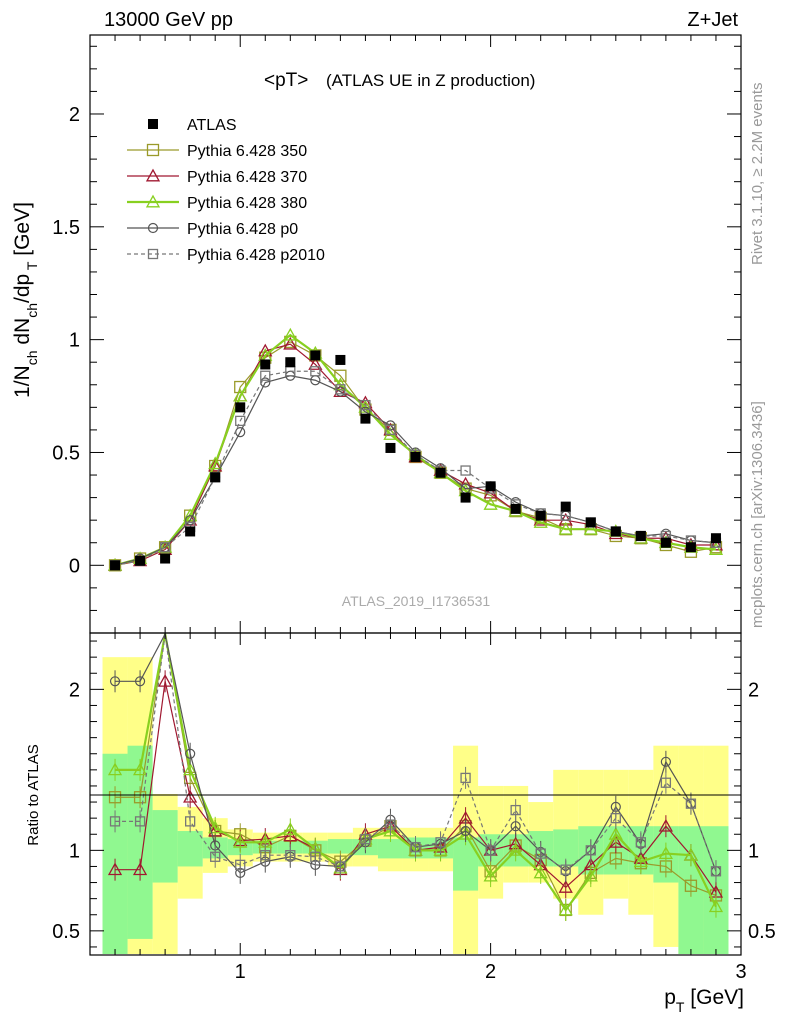 The height and width of the screenshot is (1024, 786). I want to click on plot-title-main: <pT>, so click(286, 80).